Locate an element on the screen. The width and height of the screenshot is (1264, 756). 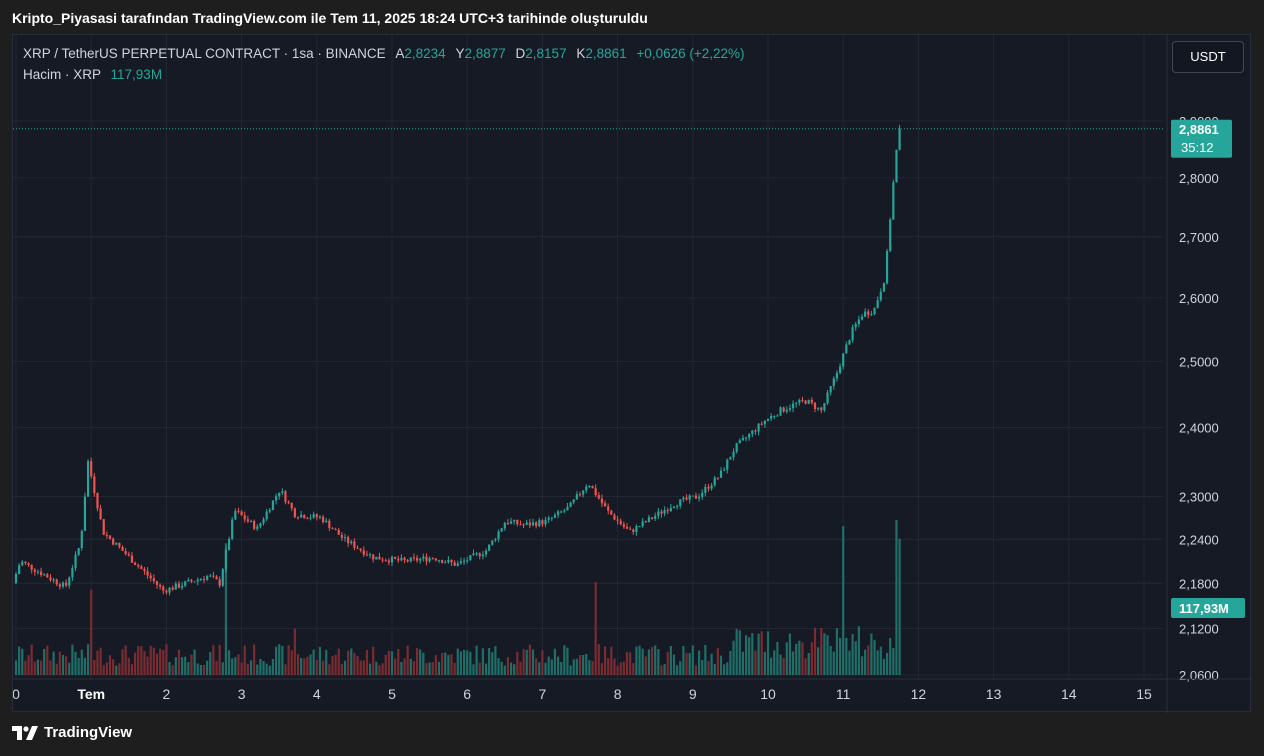
change-value: +0,0626 (+2,22%) is located at coordinates (690, 53).